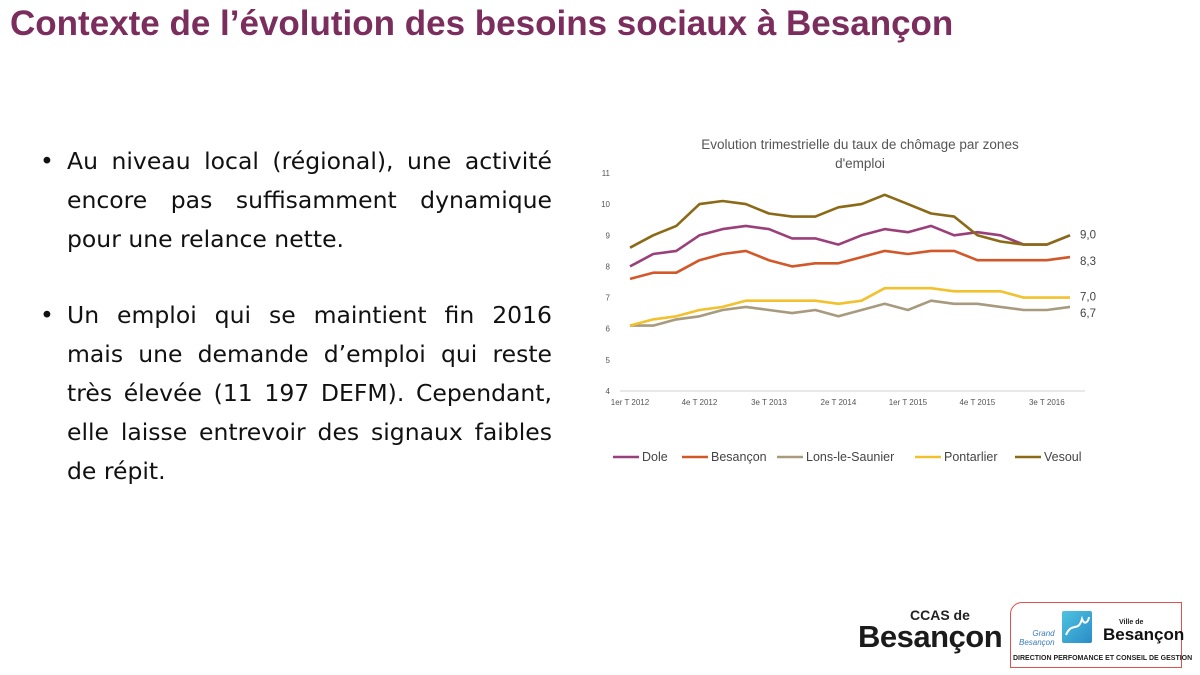  I want to click on grand-besancon-emblem-icon, so click(1077, 627).